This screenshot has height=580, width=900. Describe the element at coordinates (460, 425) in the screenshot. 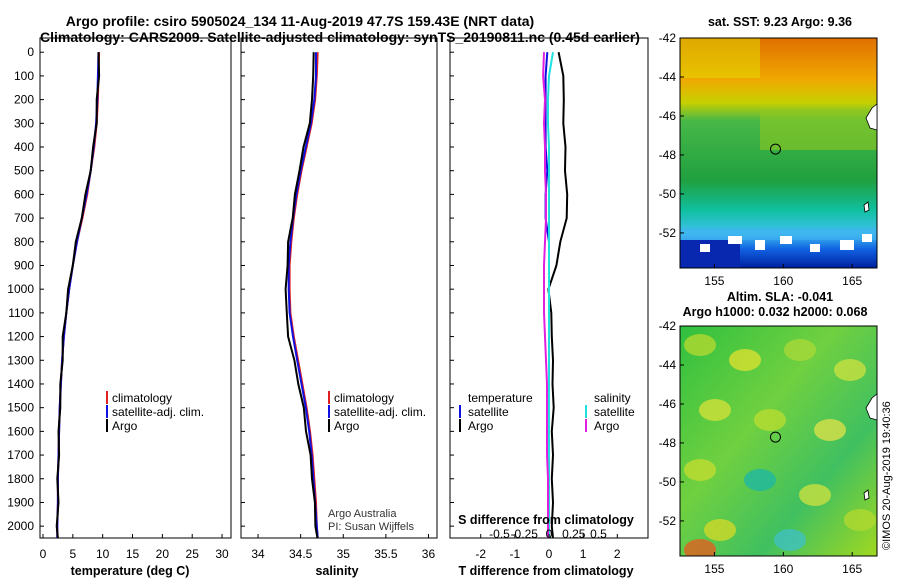

I see `legend-swatch-t-argo` at that location.